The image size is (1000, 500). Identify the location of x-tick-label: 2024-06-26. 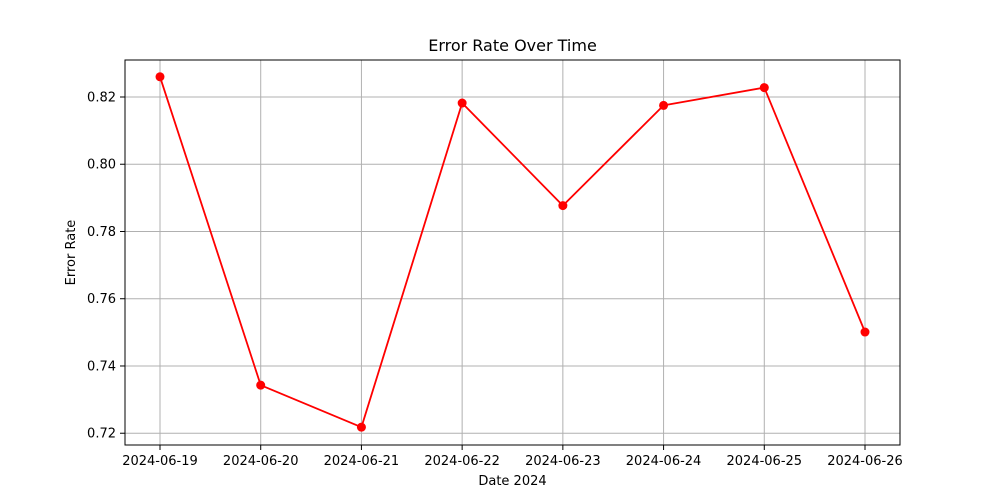
(865, 461).